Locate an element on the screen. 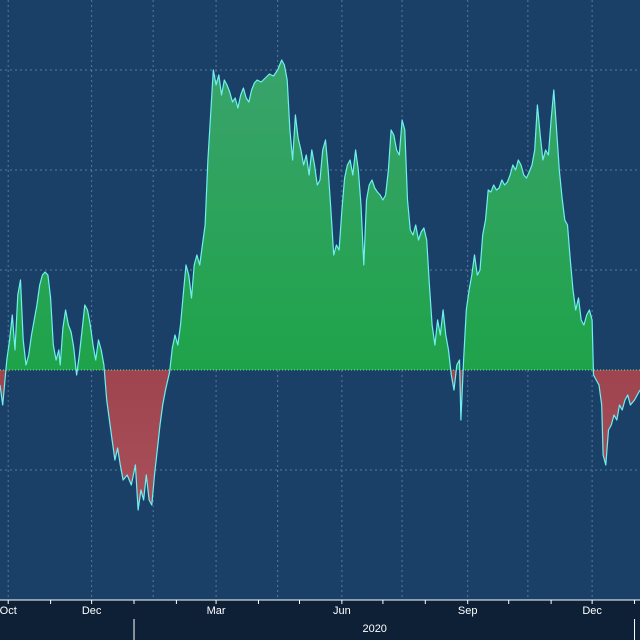  year-label: 2020 is located at coordinates (374, 629).